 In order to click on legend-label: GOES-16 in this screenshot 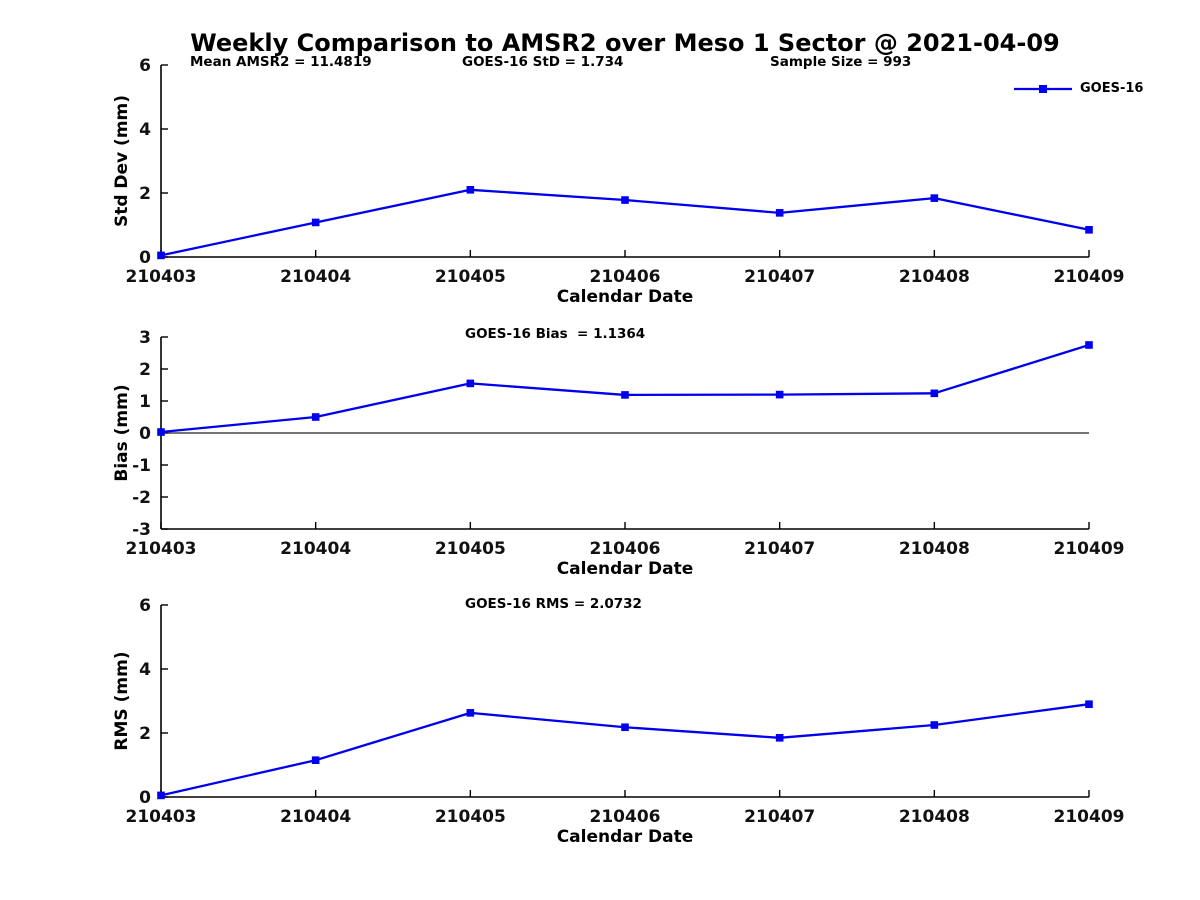, I will do `click(1112, 88)`.